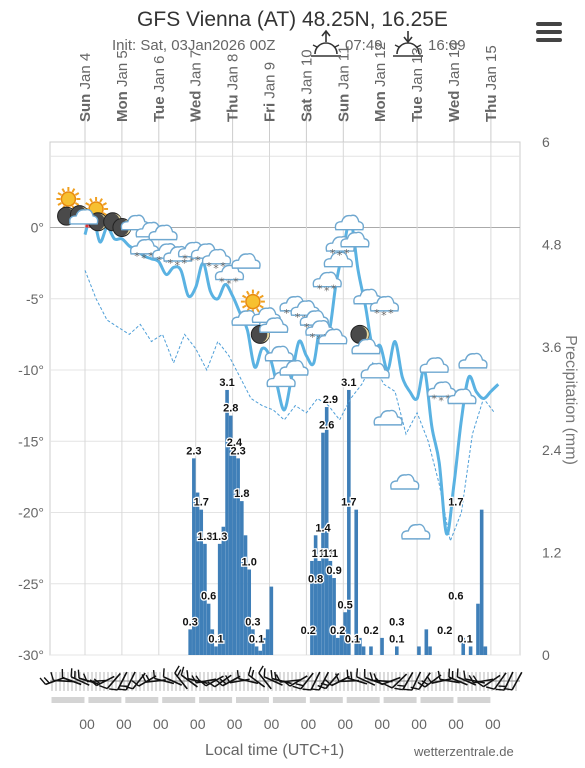  I want to click on precipitation-tick-label: 3.6, so click(552, 347).